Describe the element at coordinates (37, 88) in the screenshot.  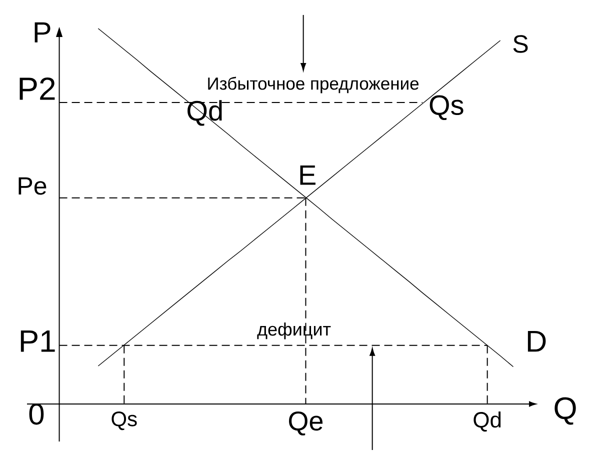
I see `annotation: P2` at that location.